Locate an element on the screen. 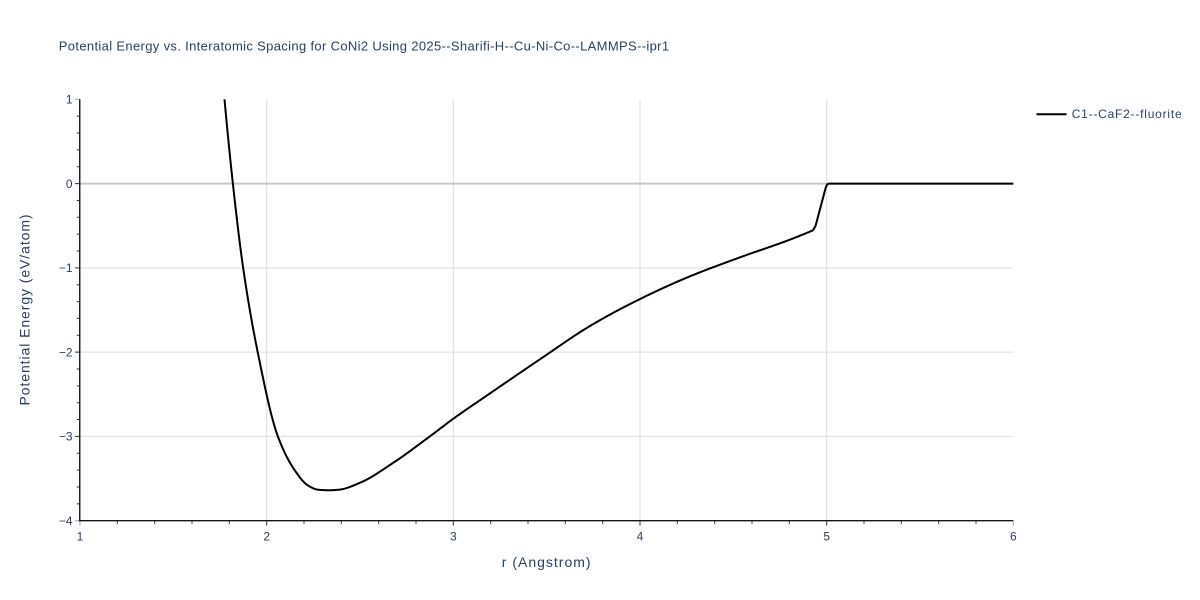  svg-text: Potential Energy (eV/atom) is located at coordinates (25, 309).